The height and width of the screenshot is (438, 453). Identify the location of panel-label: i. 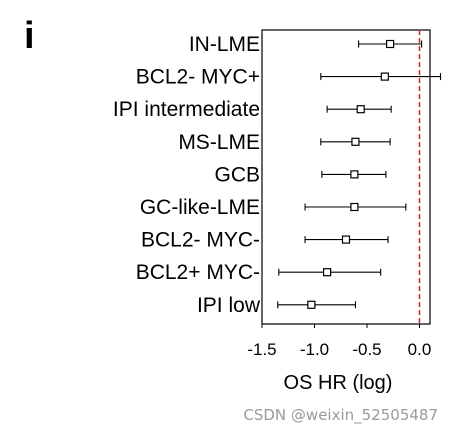
(29, 36).